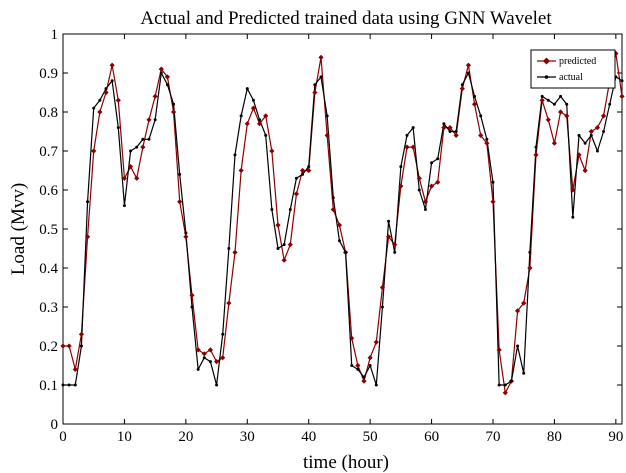  What do you see at coordinates (554, 437) in the screenshot?
I see `x-tick-label: 80` at bounding box center [554, 437].